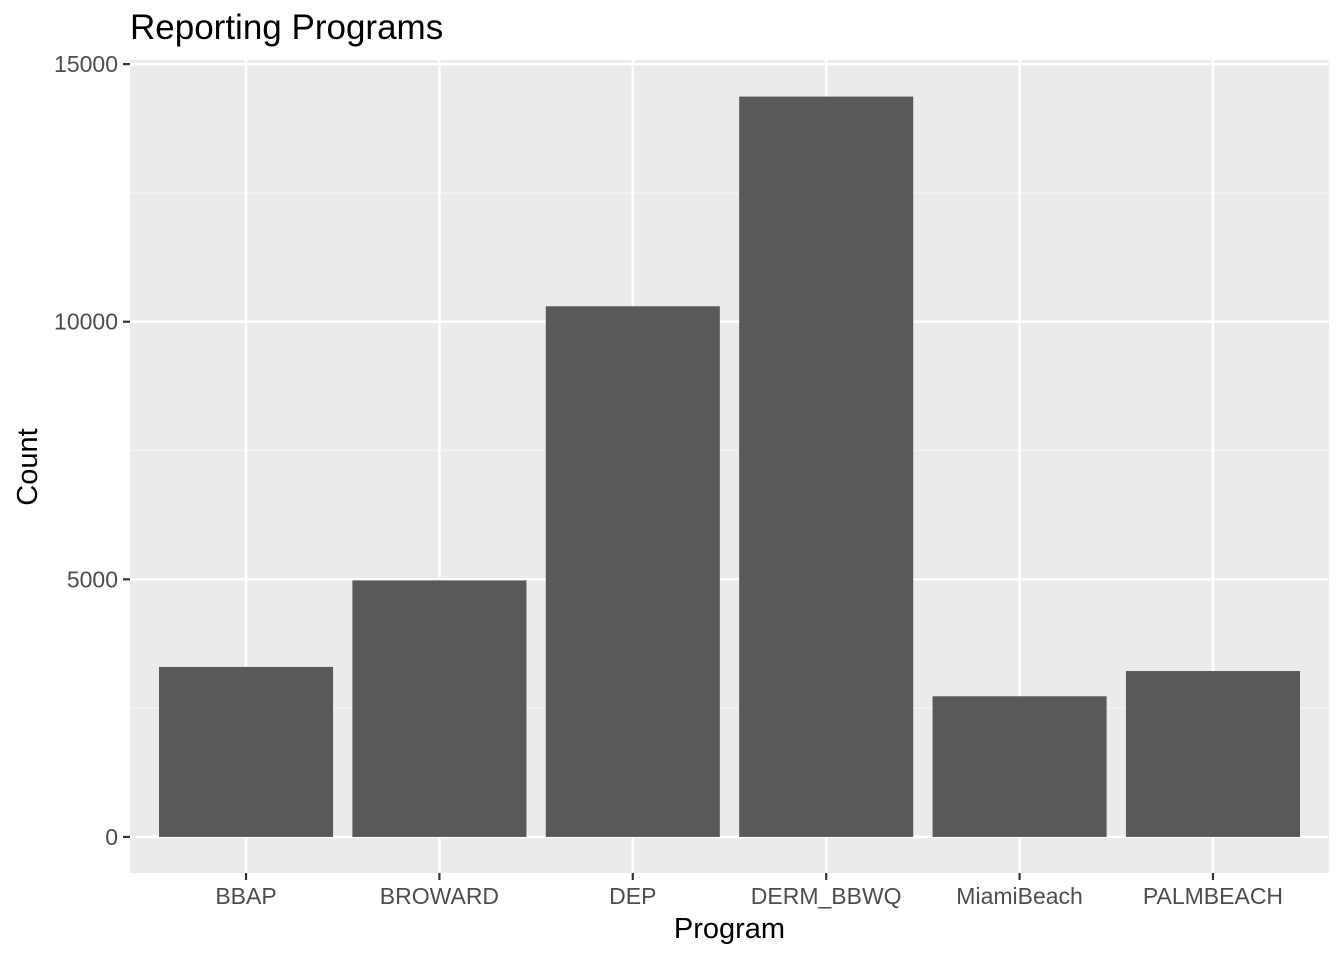 Image resolution: width=1344 pixels, height=960 pixels. What do you see at coordinates (632, 571) in the screenshot?
I see `bar-dep` at bounding box center [632, 571].